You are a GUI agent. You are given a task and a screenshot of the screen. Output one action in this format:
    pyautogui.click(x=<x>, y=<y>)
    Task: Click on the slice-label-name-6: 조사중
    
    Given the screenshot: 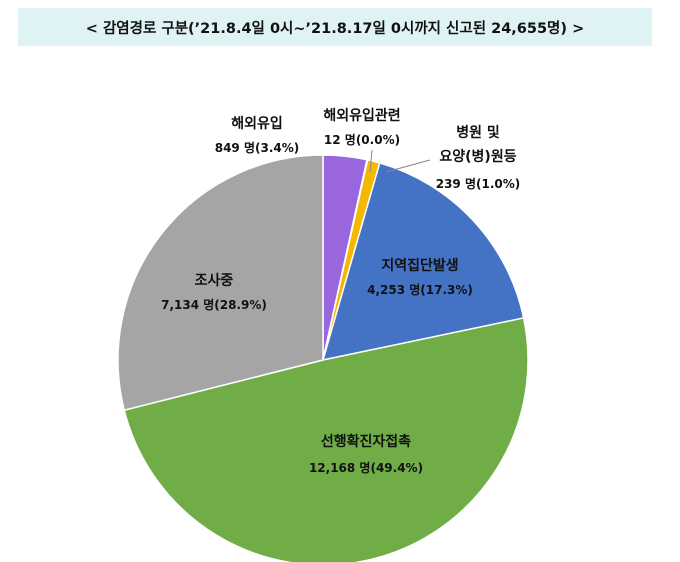 What is the action you would take?
    pyautogui.click(x=214, y=281)
    